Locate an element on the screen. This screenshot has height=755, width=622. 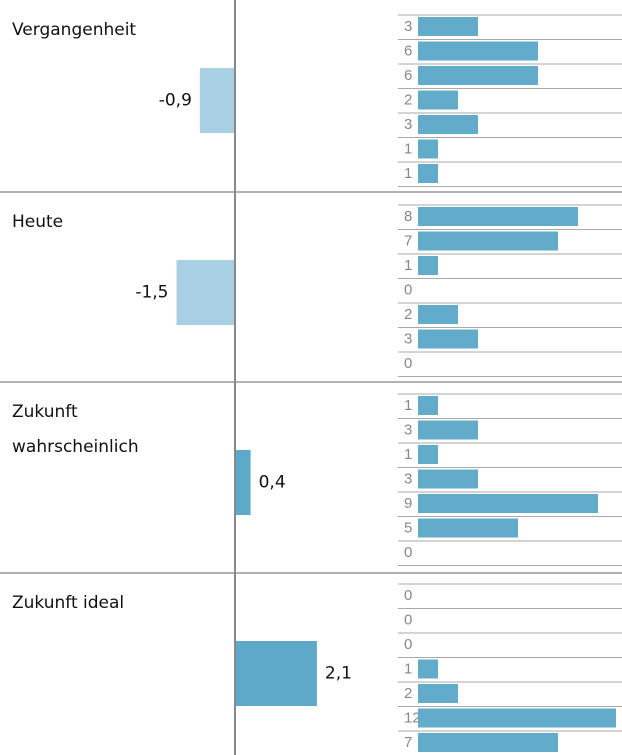
mean-label: -0,9 is located at coordinates (175, 101).